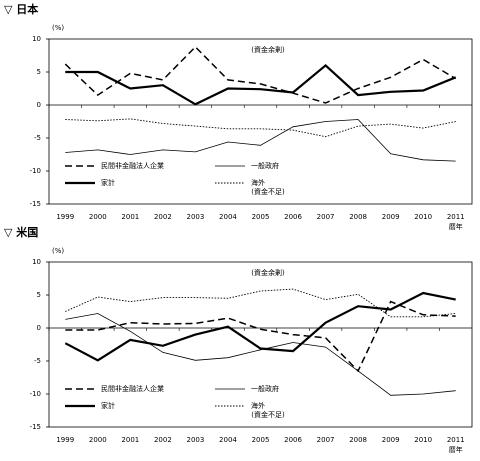 The image size is (480, 461). I want to click on chart-title: ▽ 日本, so click(21, 9).